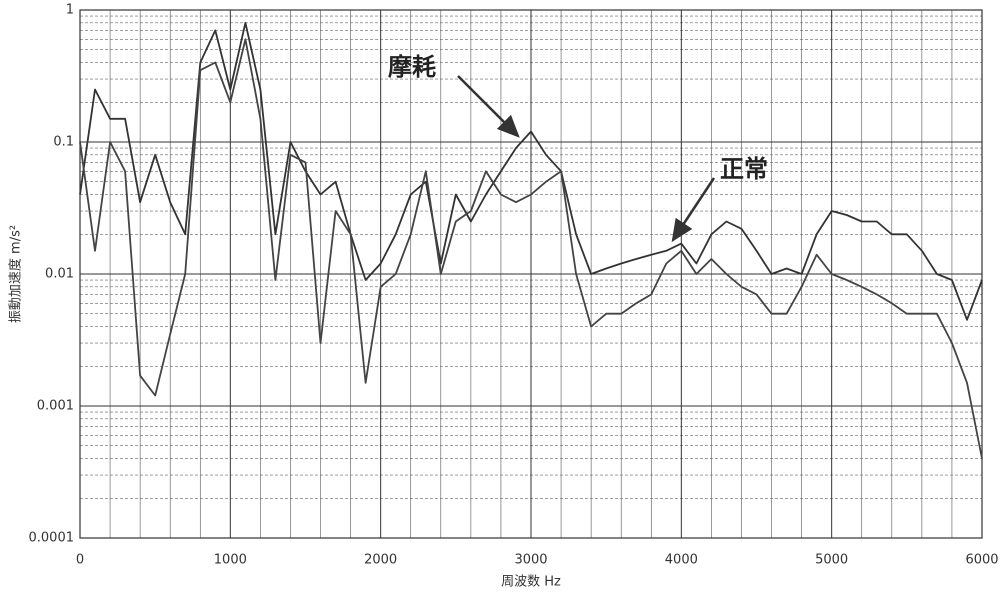 This screenshot has width=1000, height=596. I want to click on y-tick-label: 0.001, so click(55, 406).